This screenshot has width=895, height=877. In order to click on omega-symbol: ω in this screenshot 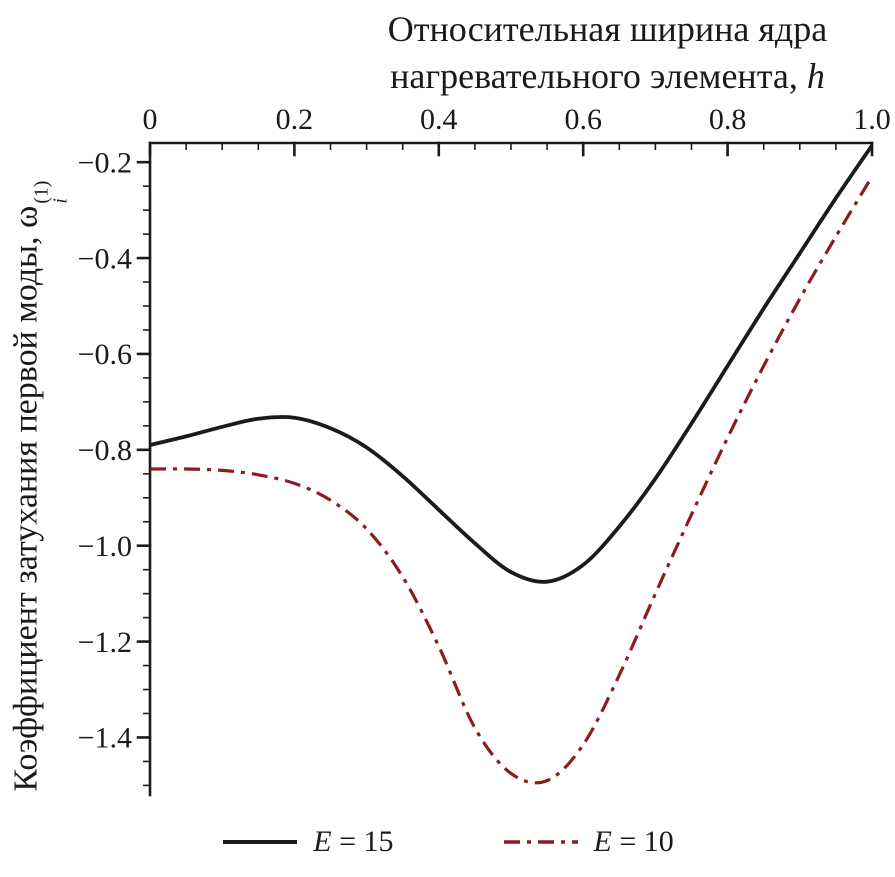, I will do `click(25, 216)`.